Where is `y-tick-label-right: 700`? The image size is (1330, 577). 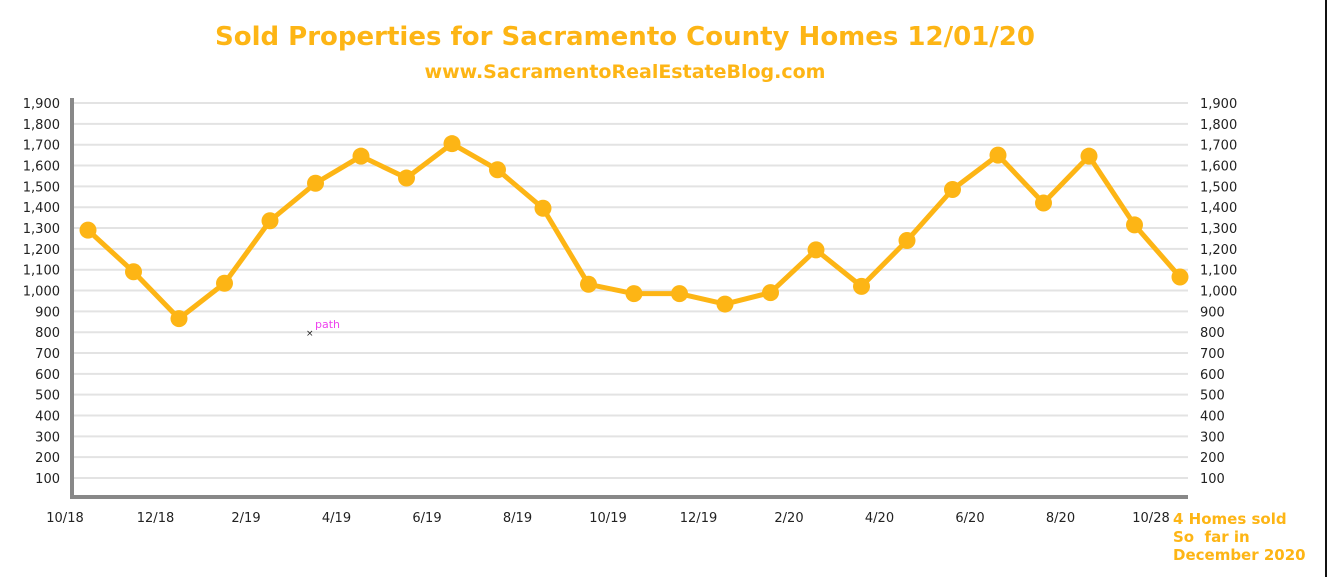
y-tick-label-right: 700 is located at coordinates (1212, 354).